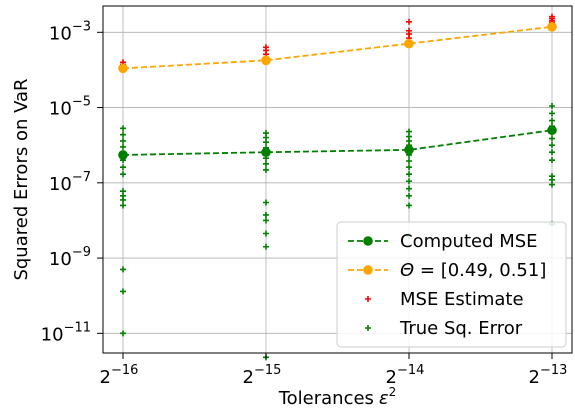  What do you see at coordinates (384, 398) in the screenshot?
I see `x-axis-title-symbol: ε` at bounding box center [384, 398].